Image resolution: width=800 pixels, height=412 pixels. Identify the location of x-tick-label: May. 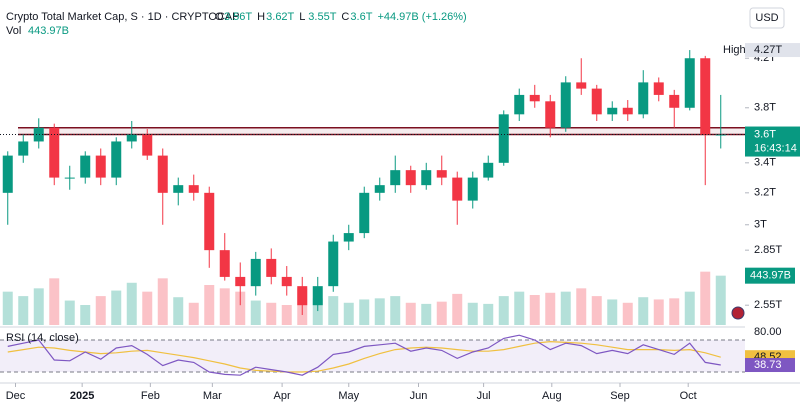
(348, 396).